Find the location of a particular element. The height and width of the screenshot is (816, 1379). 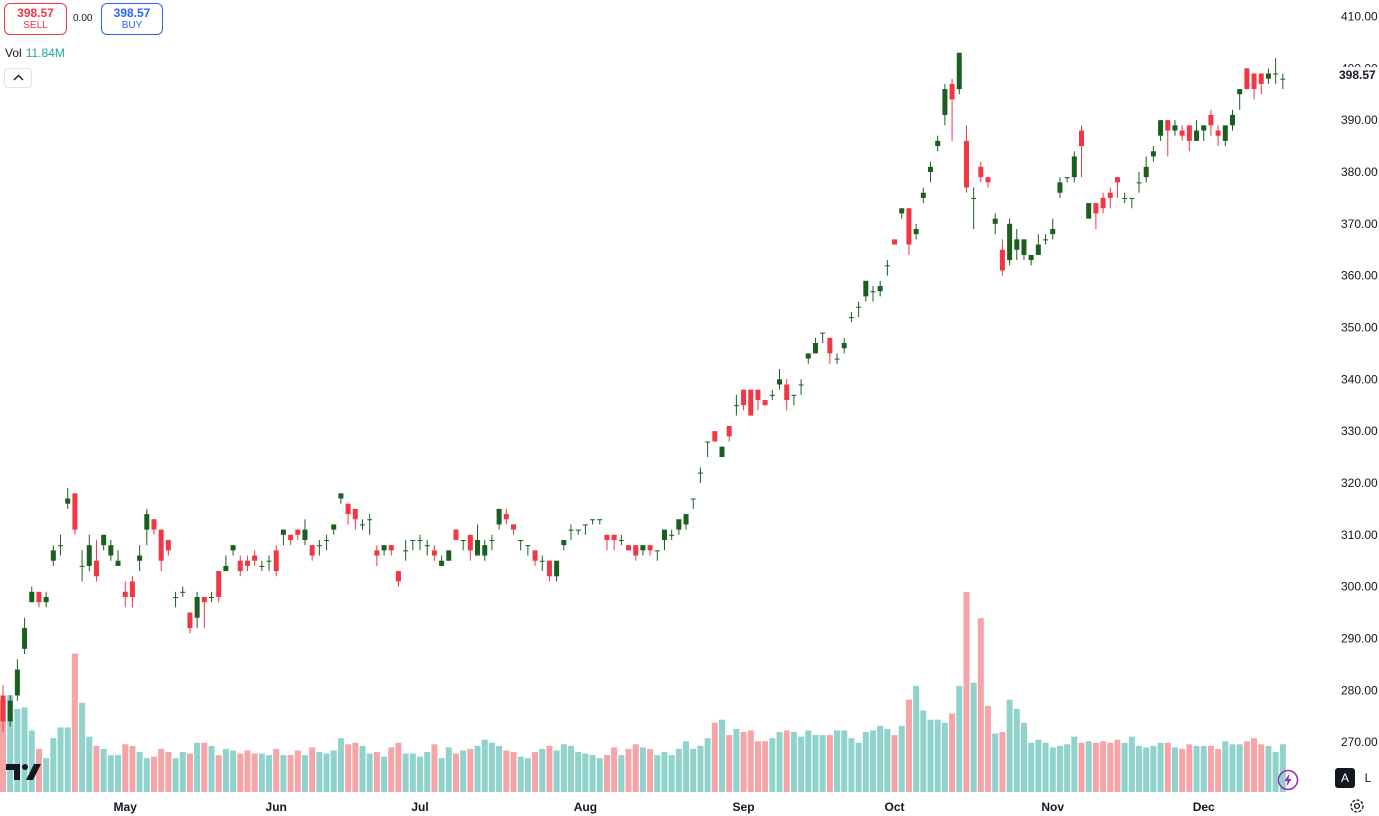

volume-legend: Vol 11.84M is located at coordinates (35, 53).